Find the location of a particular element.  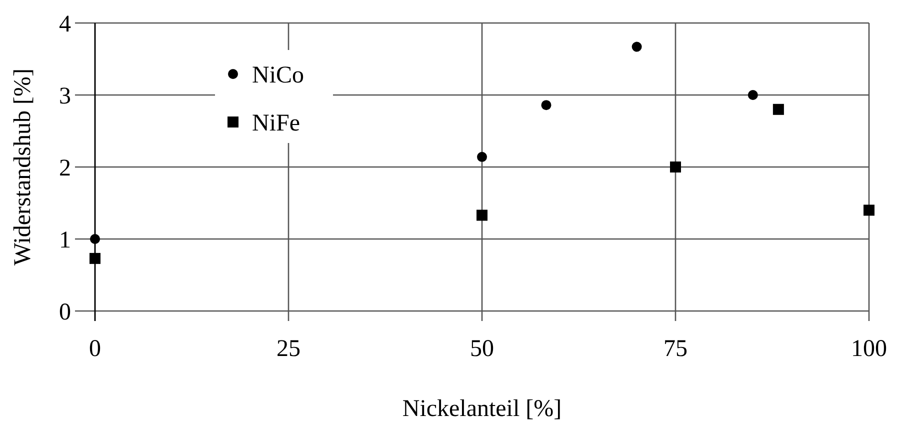

x-tick-label: 75 is located at coordinates (676, 349).